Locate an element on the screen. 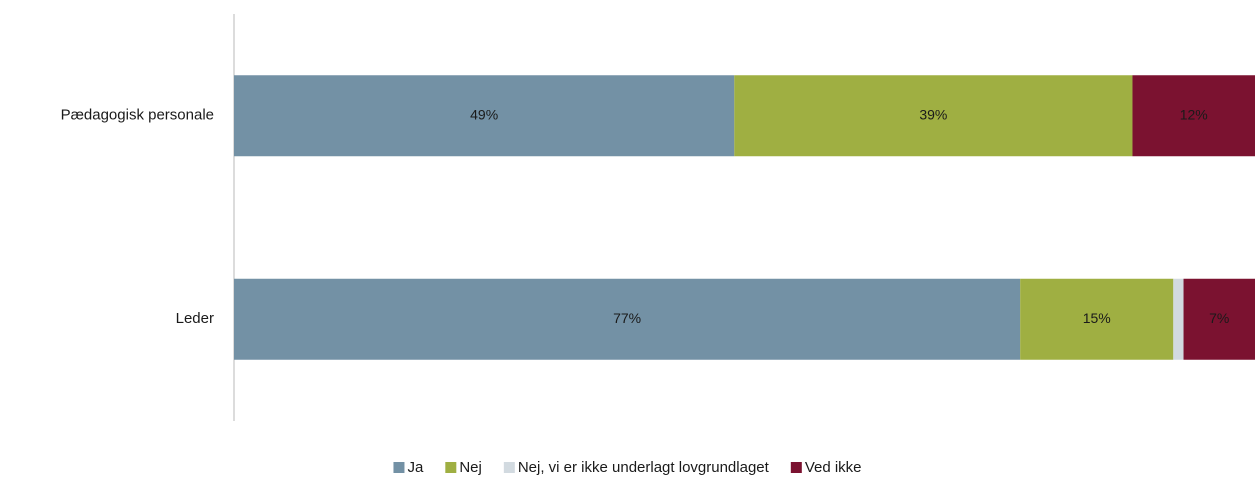 The height and width of the screenshot is (481, 1255). value-label: 49% is located at coordinates (484, 114).